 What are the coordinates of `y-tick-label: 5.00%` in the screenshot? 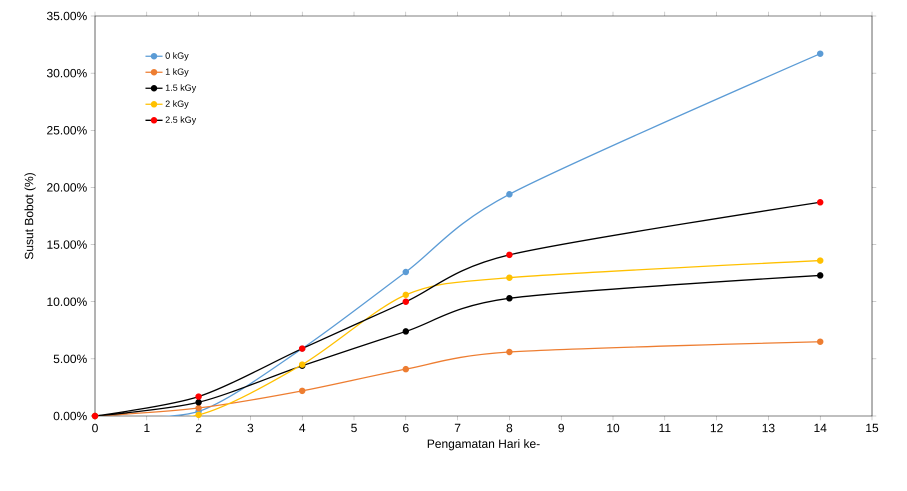 It's located at (70, 359).